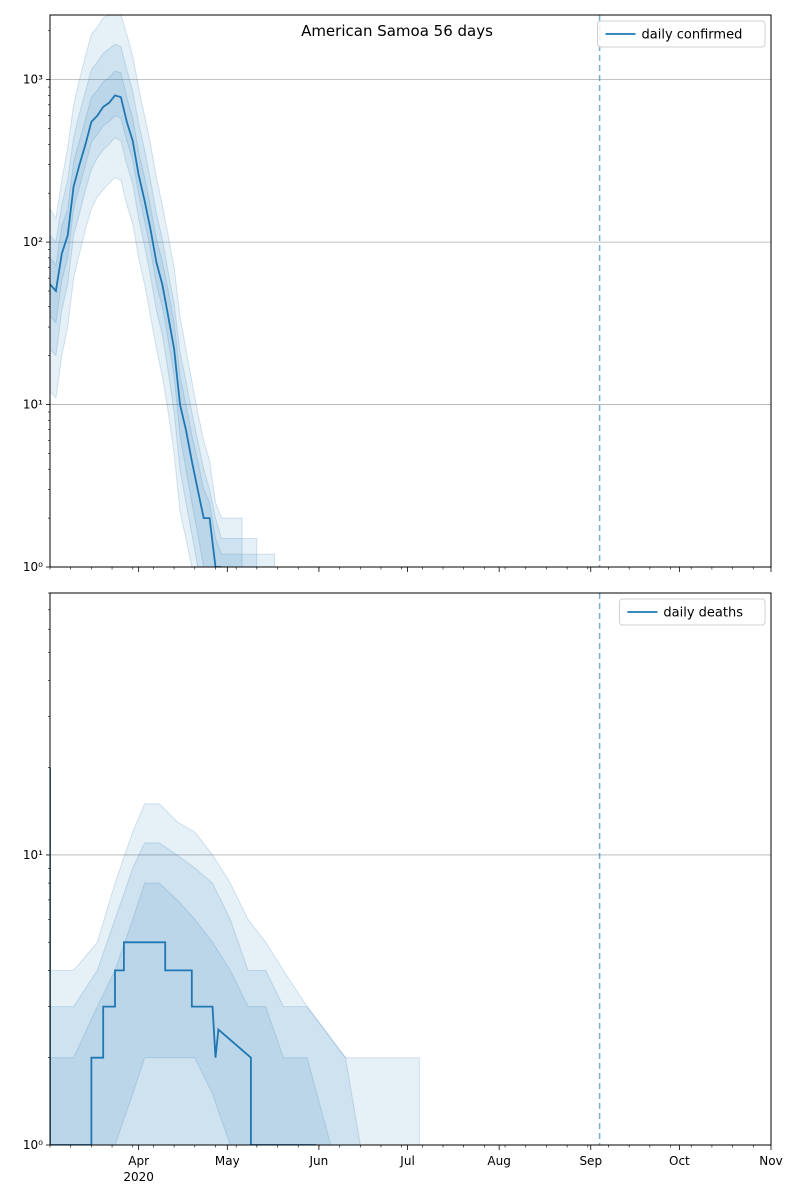  What do you see at coordinates (703, 613) in the screenshot?
I see `legend-label: daily deaths` at bounding box center [703, 613].